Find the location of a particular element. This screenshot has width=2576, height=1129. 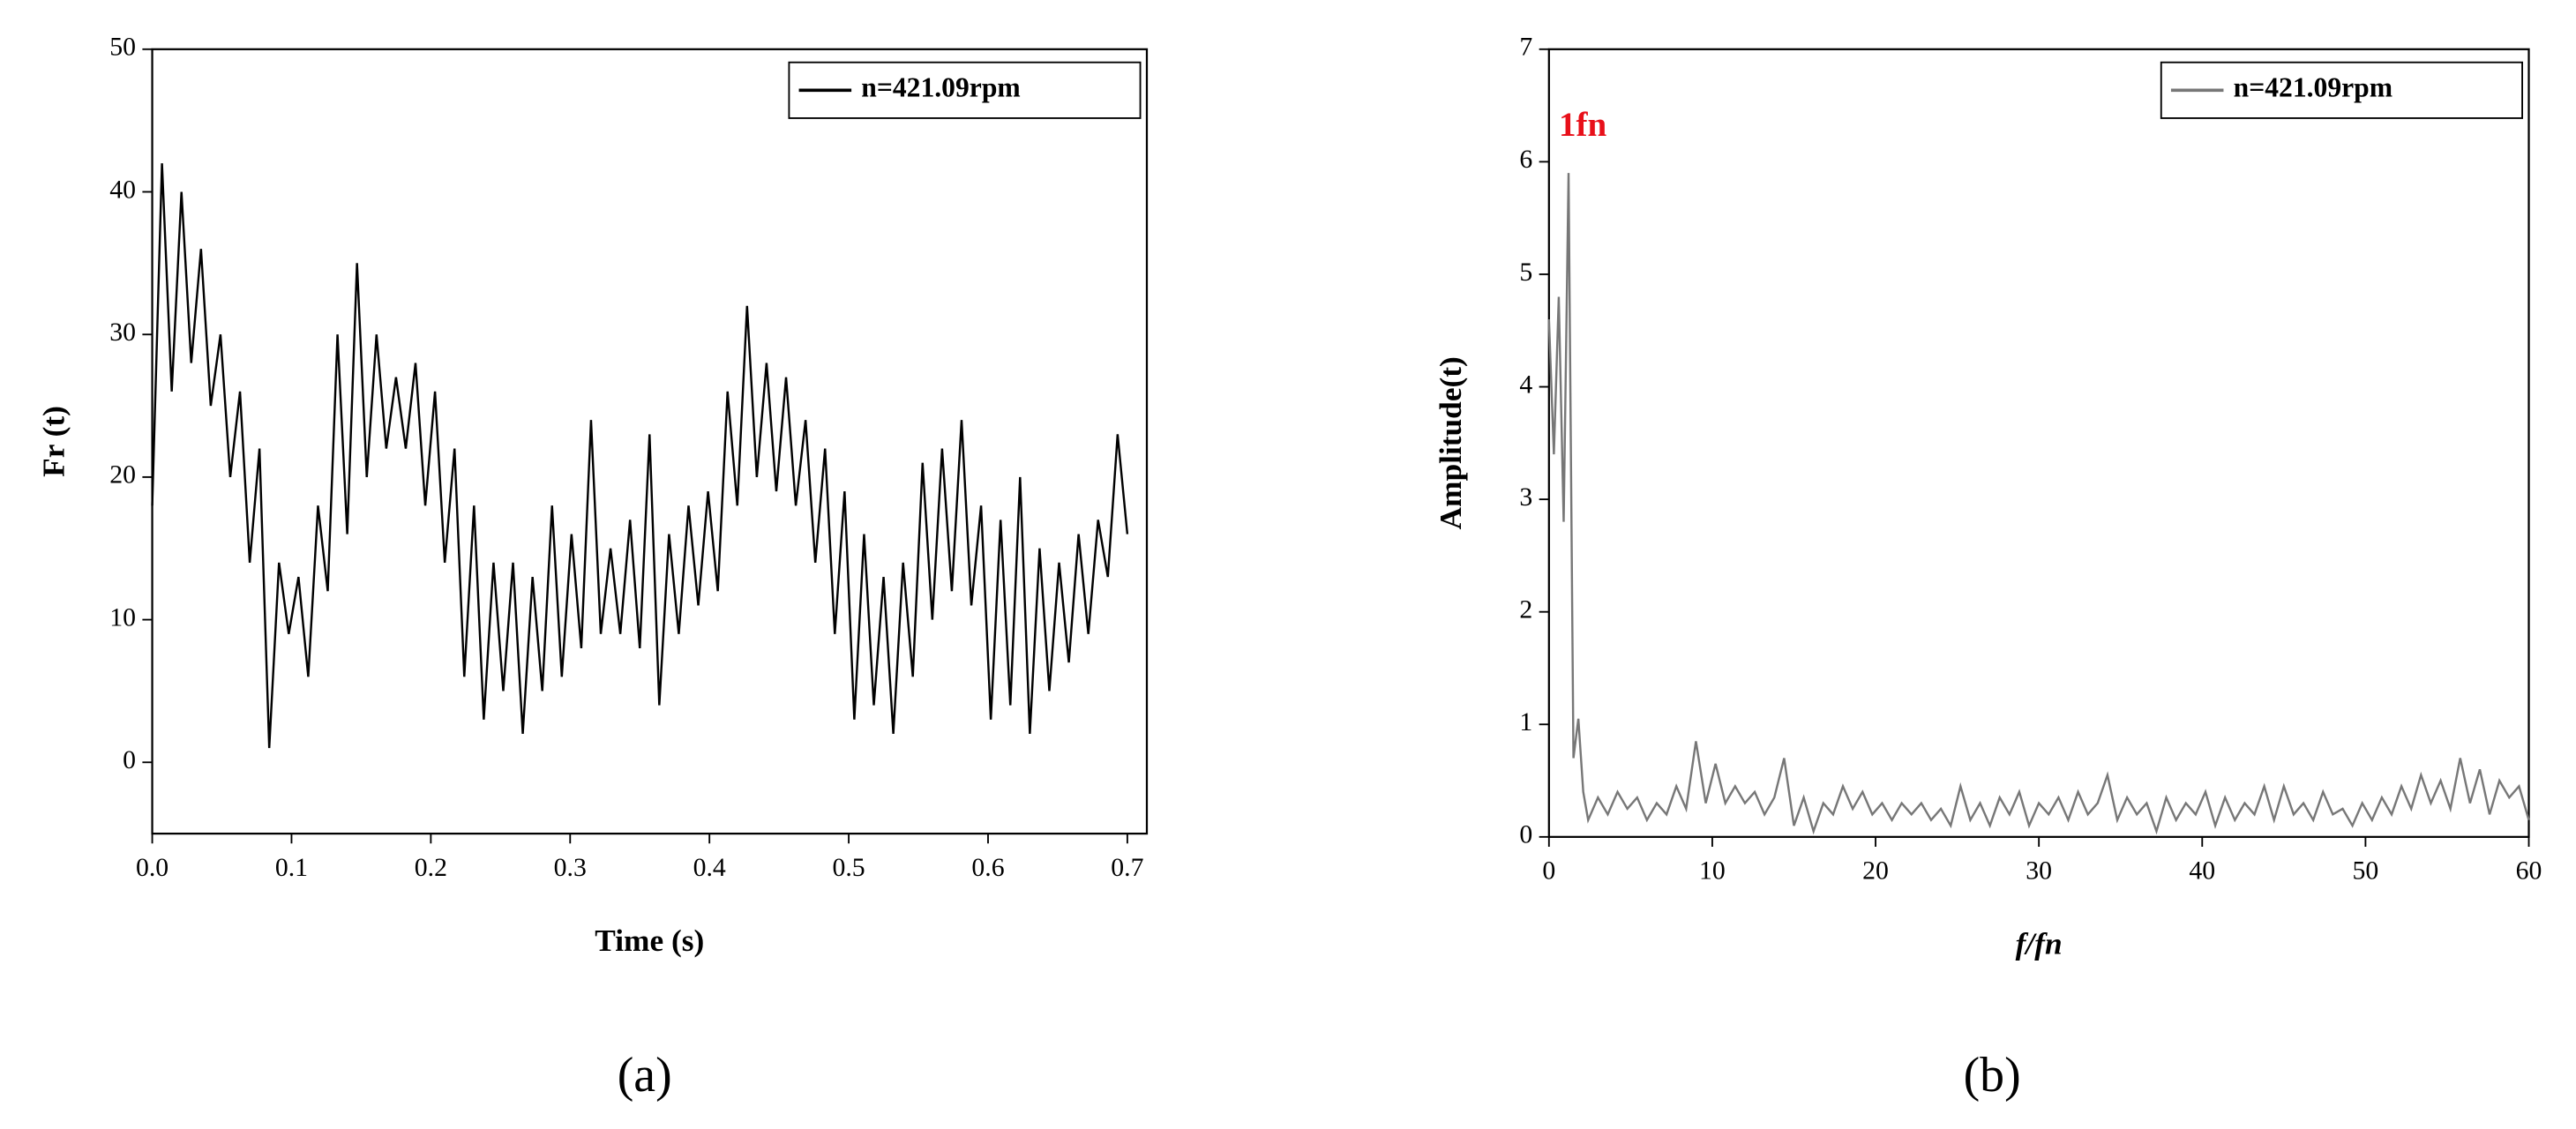

y-tick-label: 1 is located at coordinates (1526, 722).